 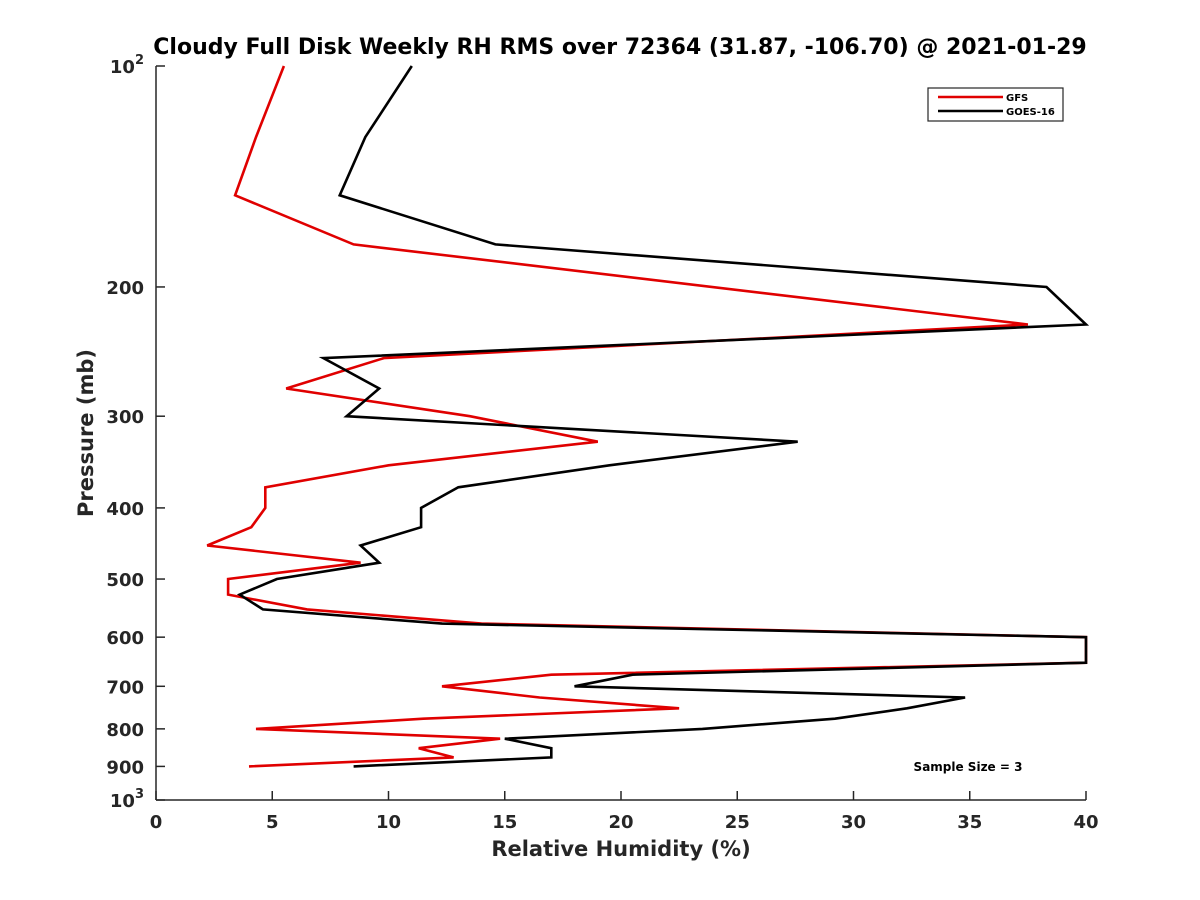 What do you see at coordinates (388, 822) in the screenshot?
I see `x-tick-label: 10` at bounding box center [388, 822].